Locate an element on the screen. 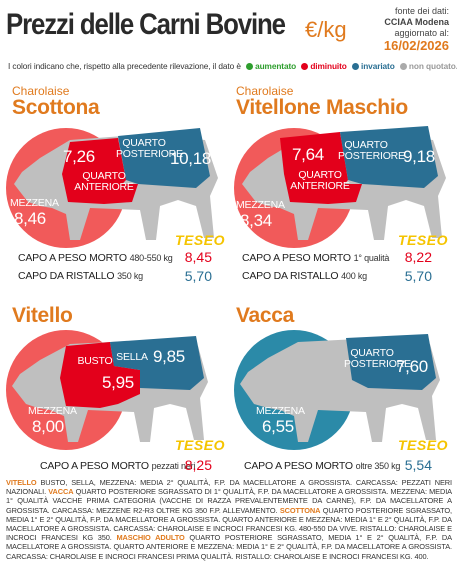 This screenshot has height=570, width=457. scottona-mid-cut is located at coordinates (121, 194).